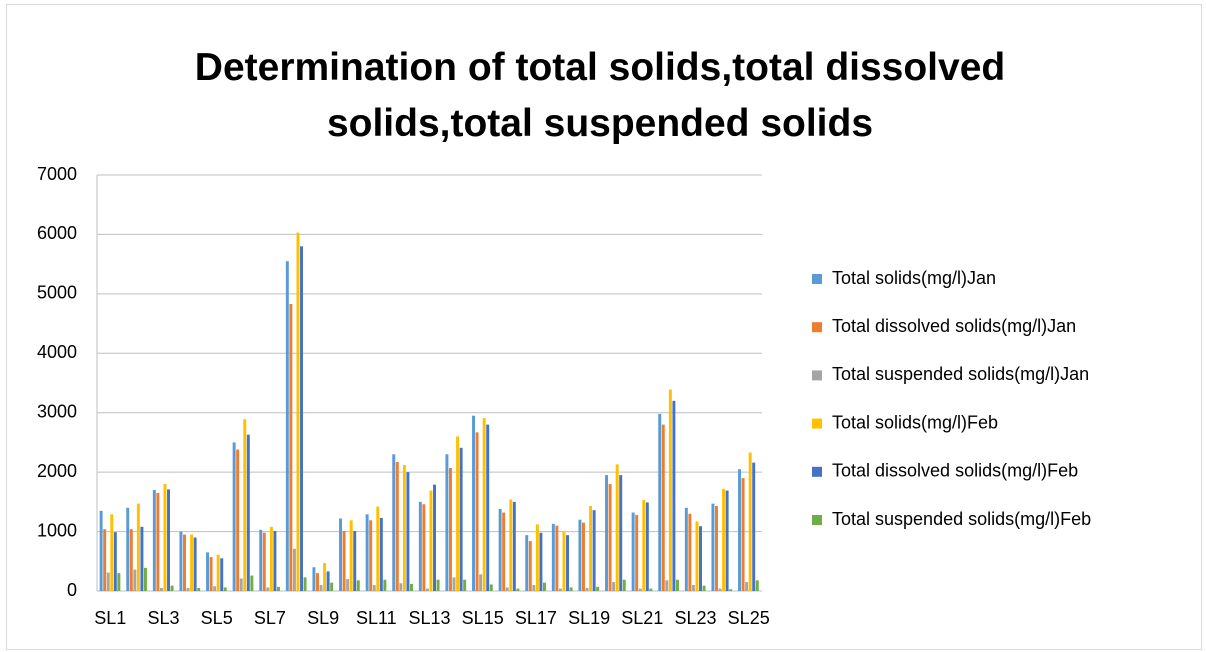  Describe the element at coordinates (483, 618) in the screenshot. I see `x-tick-label: SL15` at that location.